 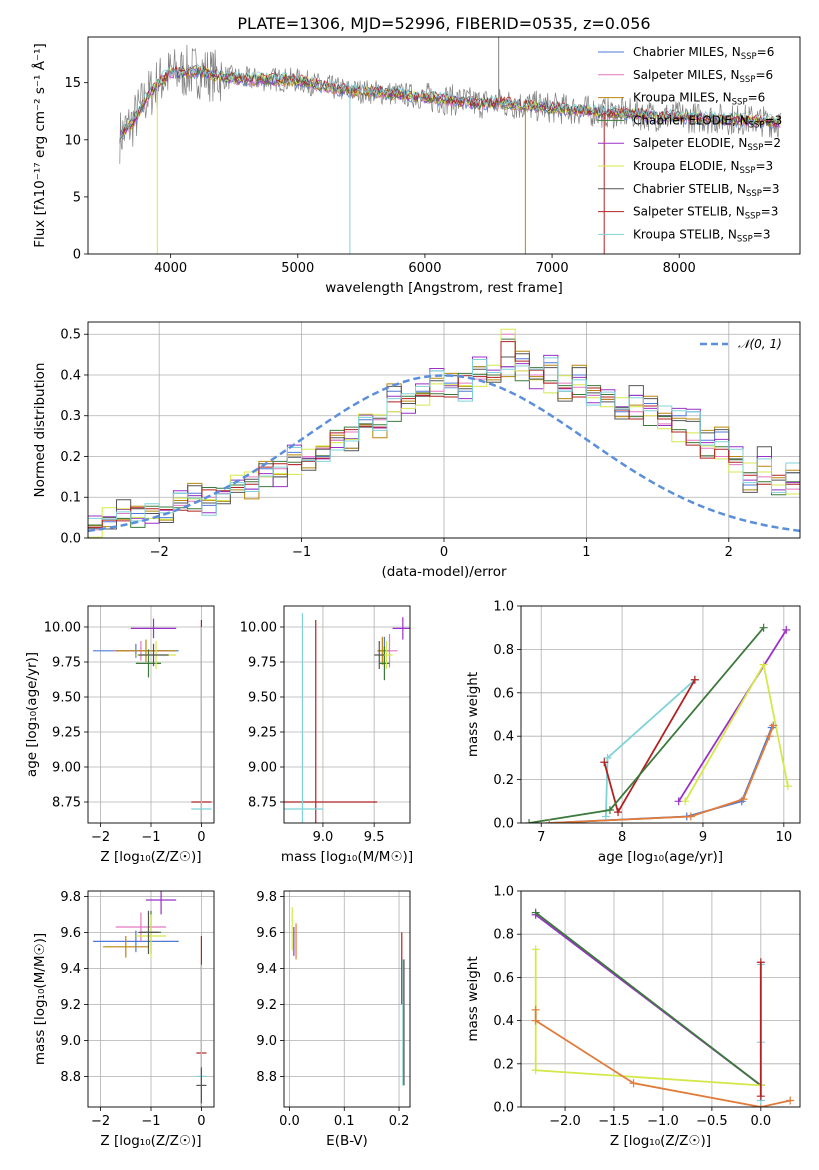 What do you see at coordinates (686, 166) in the screenshot?
I see `legend-label-name: Kroupa ELODIE, N` at bounding box center [686, 166].